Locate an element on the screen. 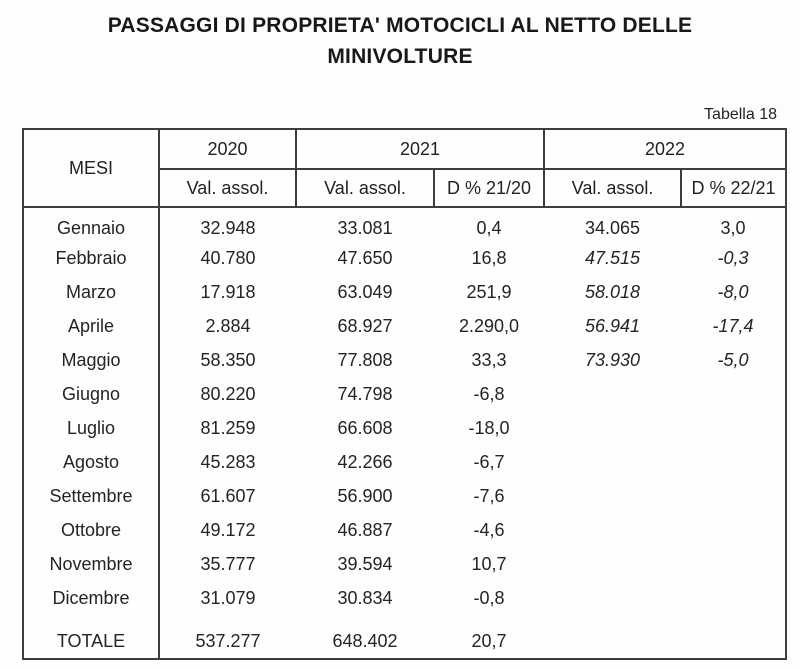  column-header-mesi: MESI is located at coordinates (91, 168).